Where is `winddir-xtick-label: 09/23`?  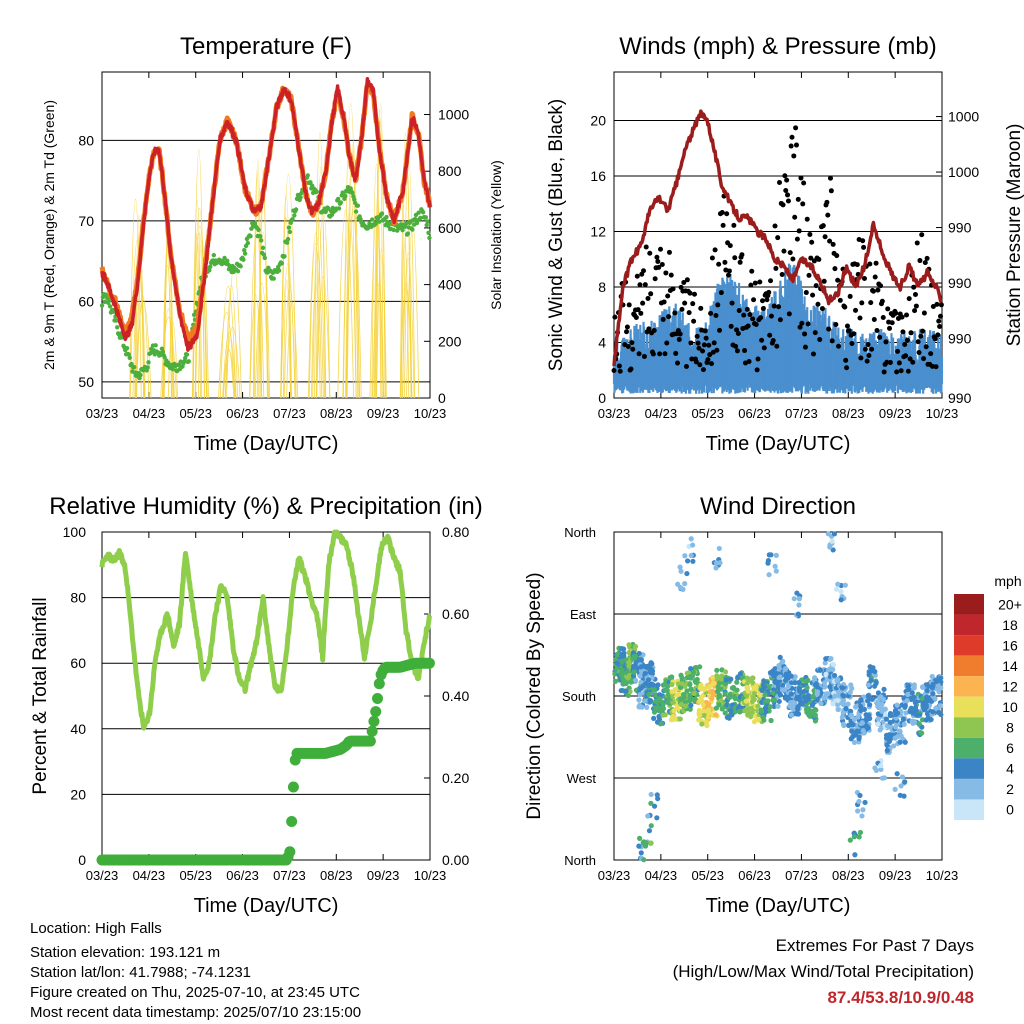
winddir-xtick-label: 09/23 is located at coordinates (895, 875).